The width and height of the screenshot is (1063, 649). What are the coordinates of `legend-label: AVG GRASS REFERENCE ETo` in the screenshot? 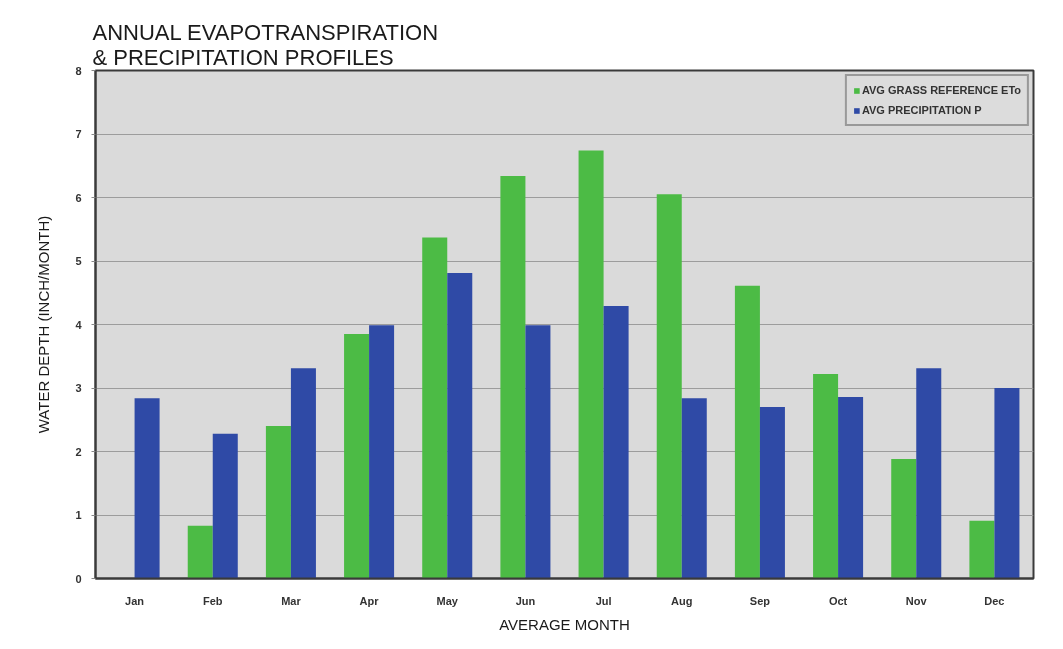 It's located at (941, 90).